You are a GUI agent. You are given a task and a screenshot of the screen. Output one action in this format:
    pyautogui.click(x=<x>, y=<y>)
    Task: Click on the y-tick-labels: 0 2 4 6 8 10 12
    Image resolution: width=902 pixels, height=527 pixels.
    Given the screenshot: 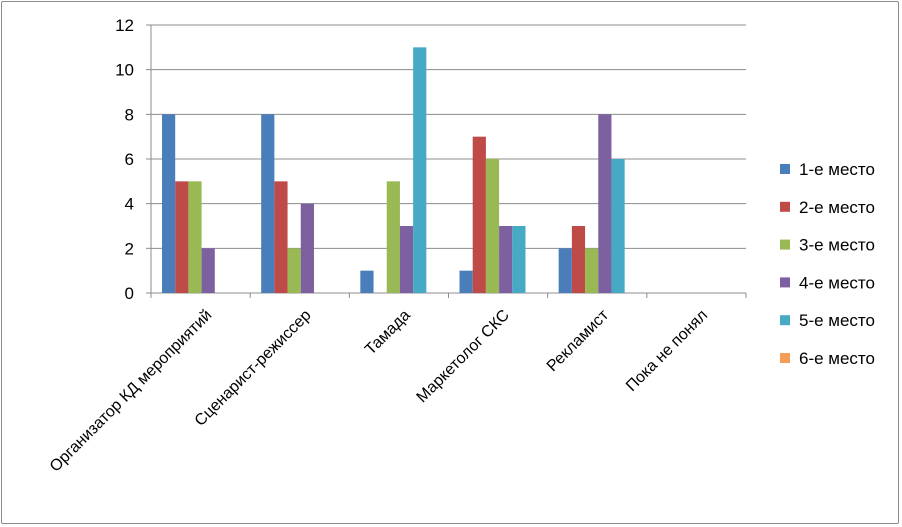 What is the action you would take?
    pyautogui.click(x=124, y=159)
    